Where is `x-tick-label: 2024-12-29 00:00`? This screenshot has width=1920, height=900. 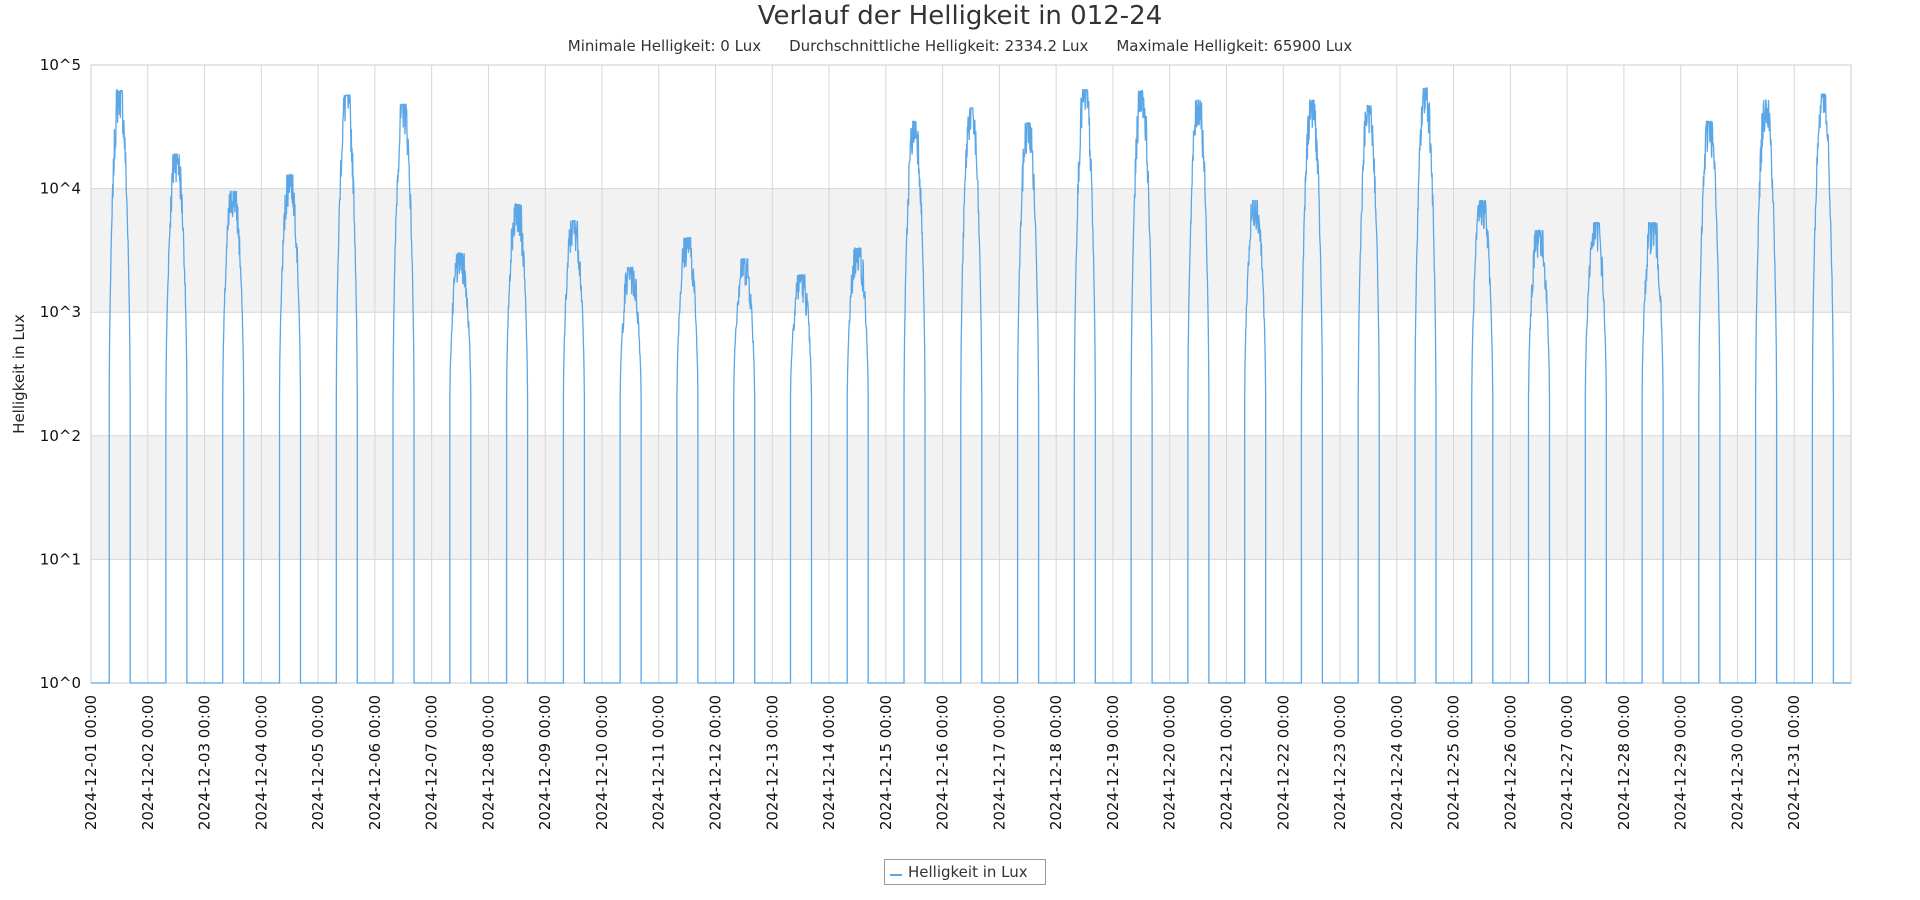 x-tick-label: 2024-12-29 00:00 is located at coordinates (1681, 762).